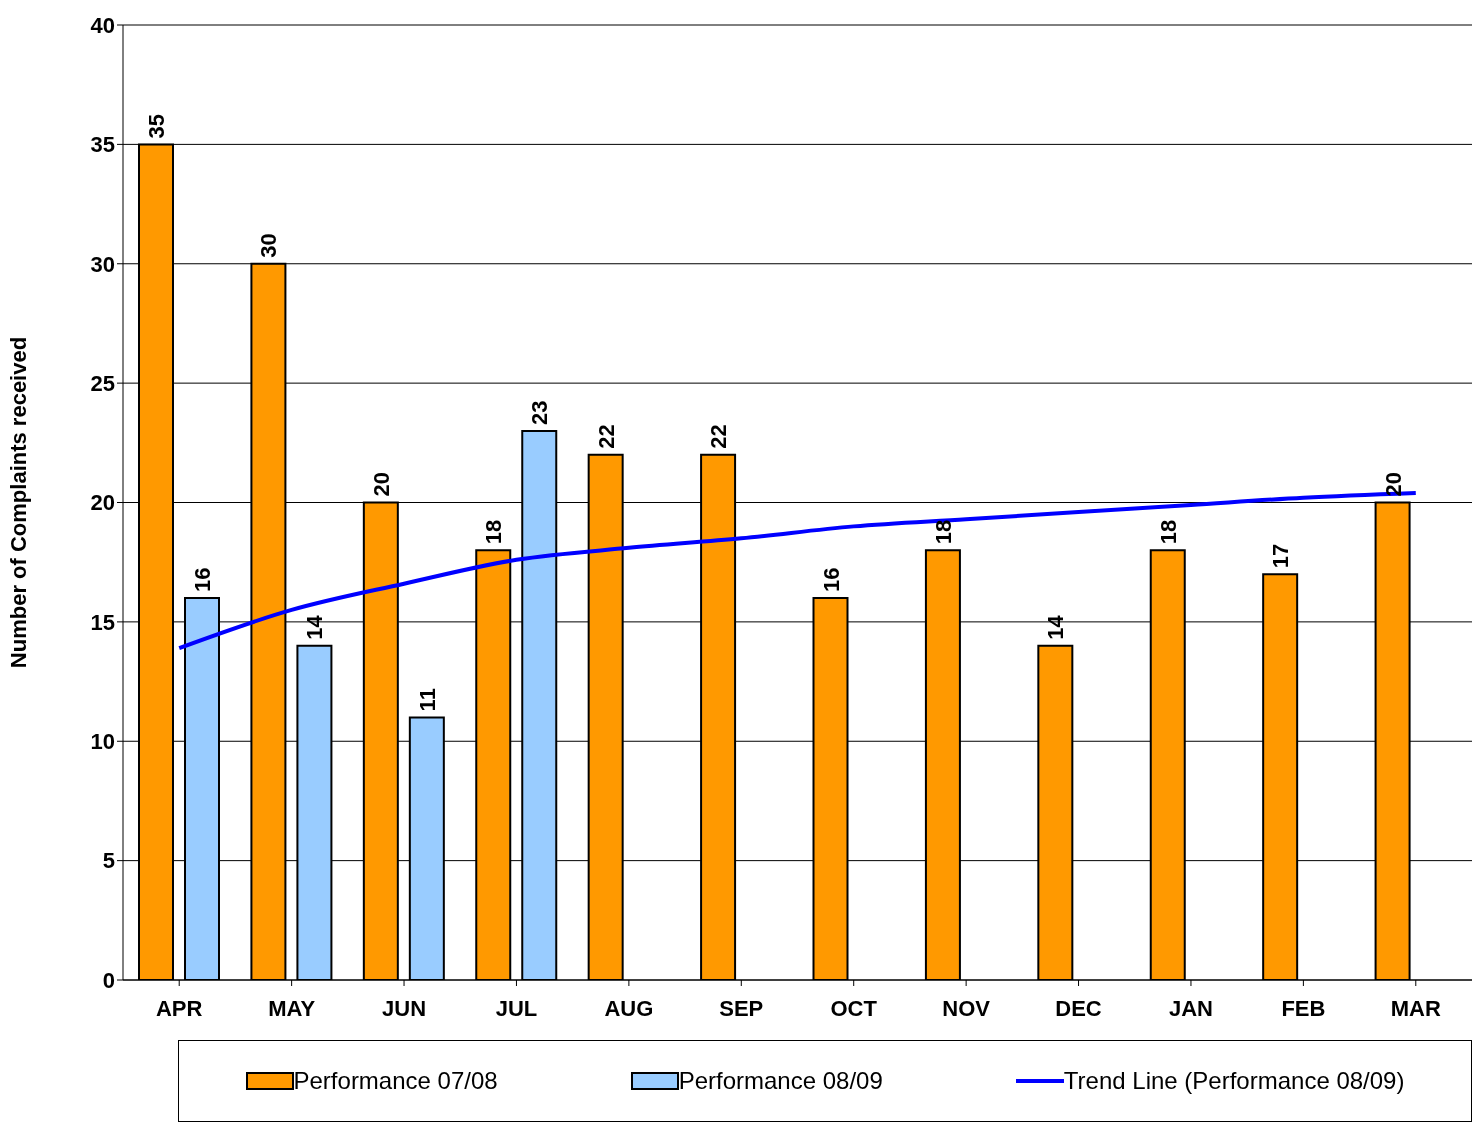 The height and width of the screenshot is (1132, 1472). Describe the element at coordinates (966, 1008) in the screenshot. I see `x-tick-label: NOV` at that location.